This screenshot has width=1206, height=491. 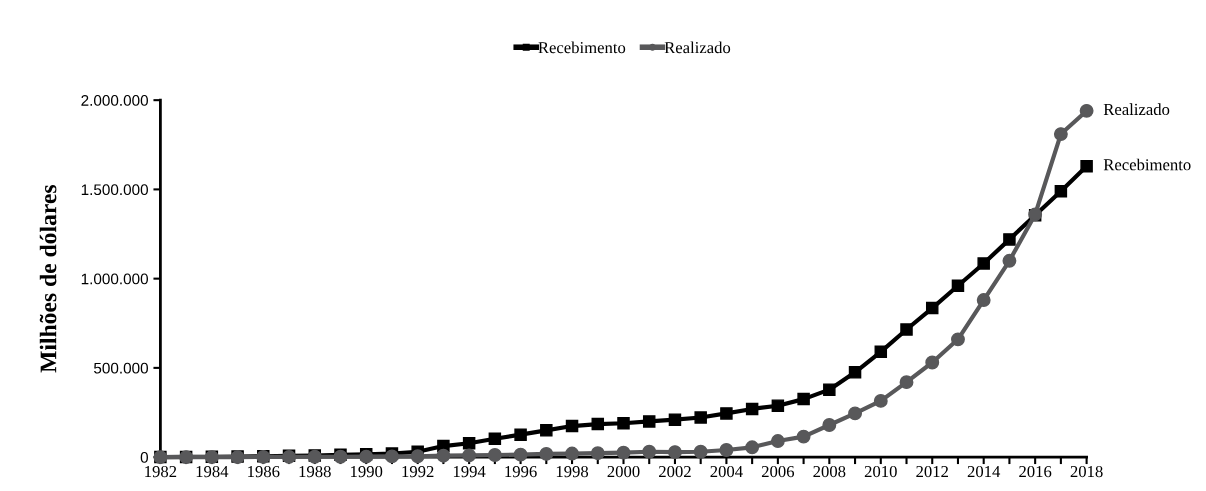 What do you see at coordinates (1147, 164) in the screenshot?
I see `annotation: Recebimento` at bounding box center [1147, 164].